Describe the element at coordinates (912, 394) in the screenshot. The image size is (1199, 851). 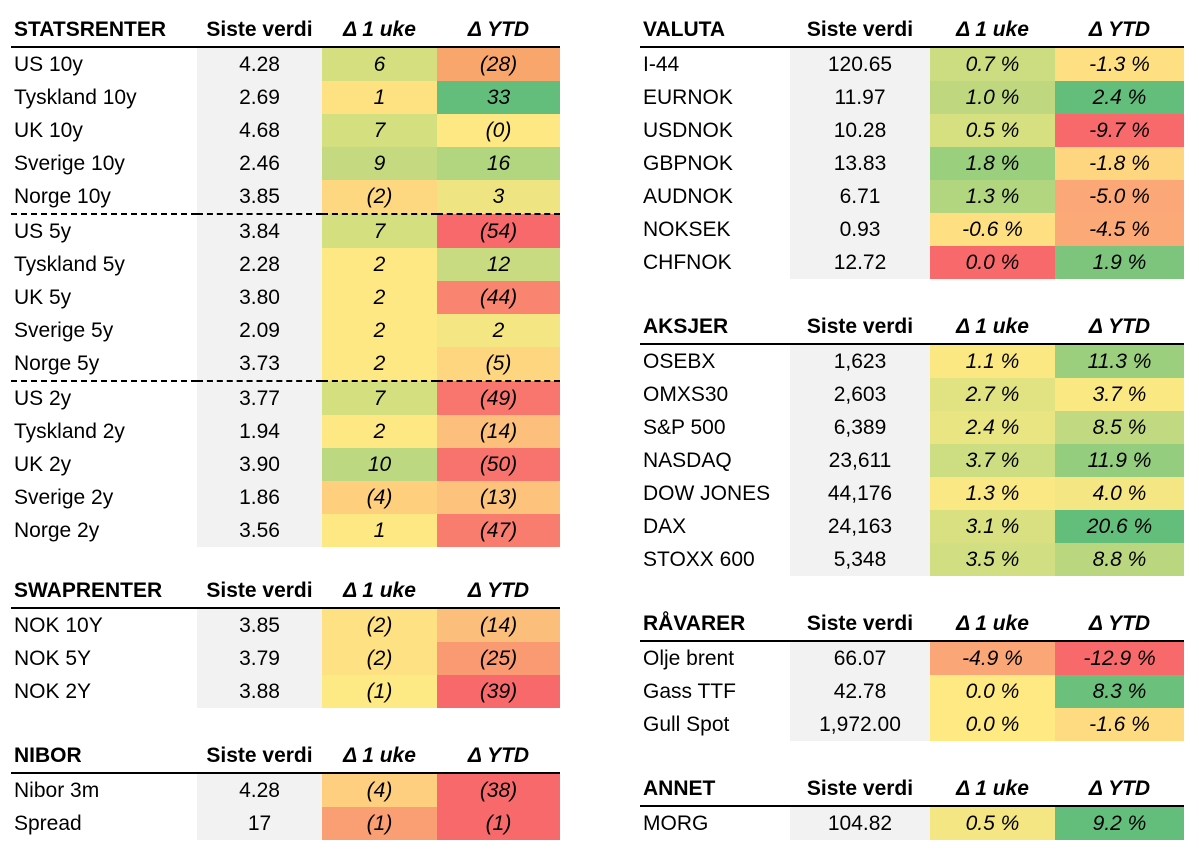
I see `table-row: OMXS30 2,603 2.7 % 3.7 %` at that location.